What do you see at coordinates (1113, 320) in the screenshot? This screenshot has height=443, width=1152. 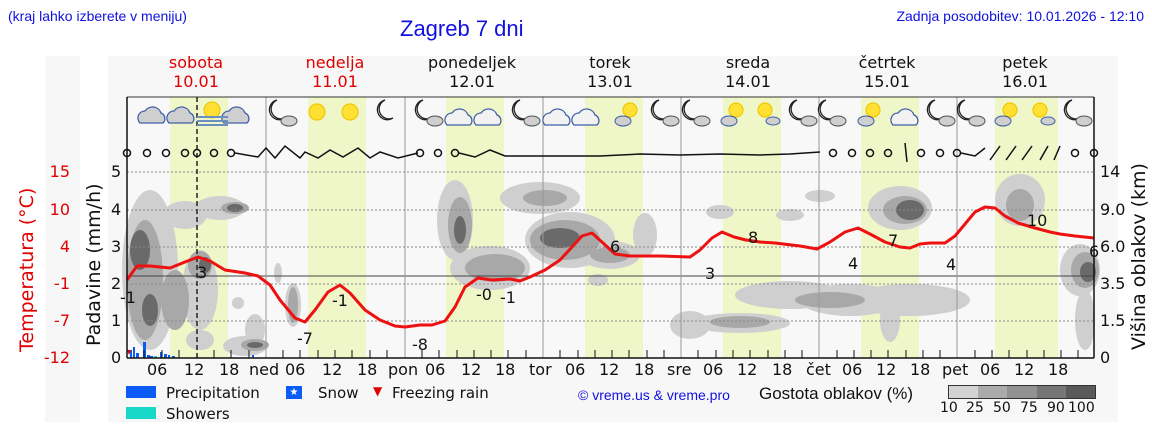 I see `cloud-tick: 1.5` at bounding box center [1113, 320].